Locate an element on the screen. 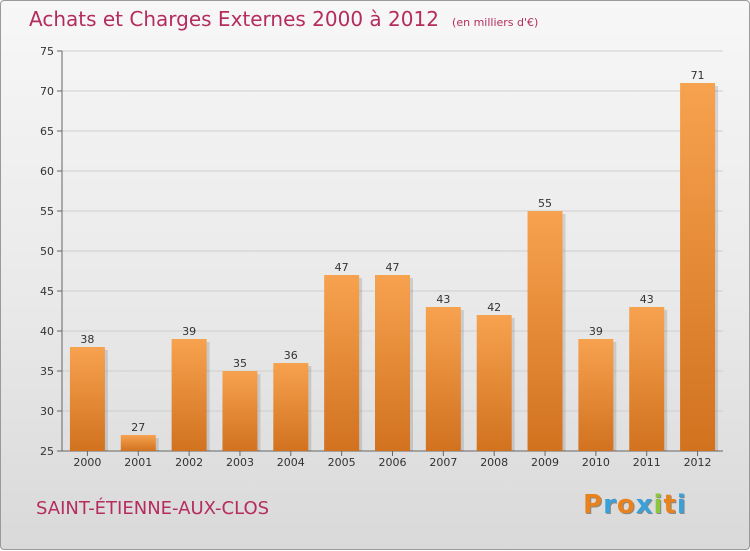 This screenshot has height=551, width=750. proxiti-logo: Proxiti is located at coordinates (635, 505).